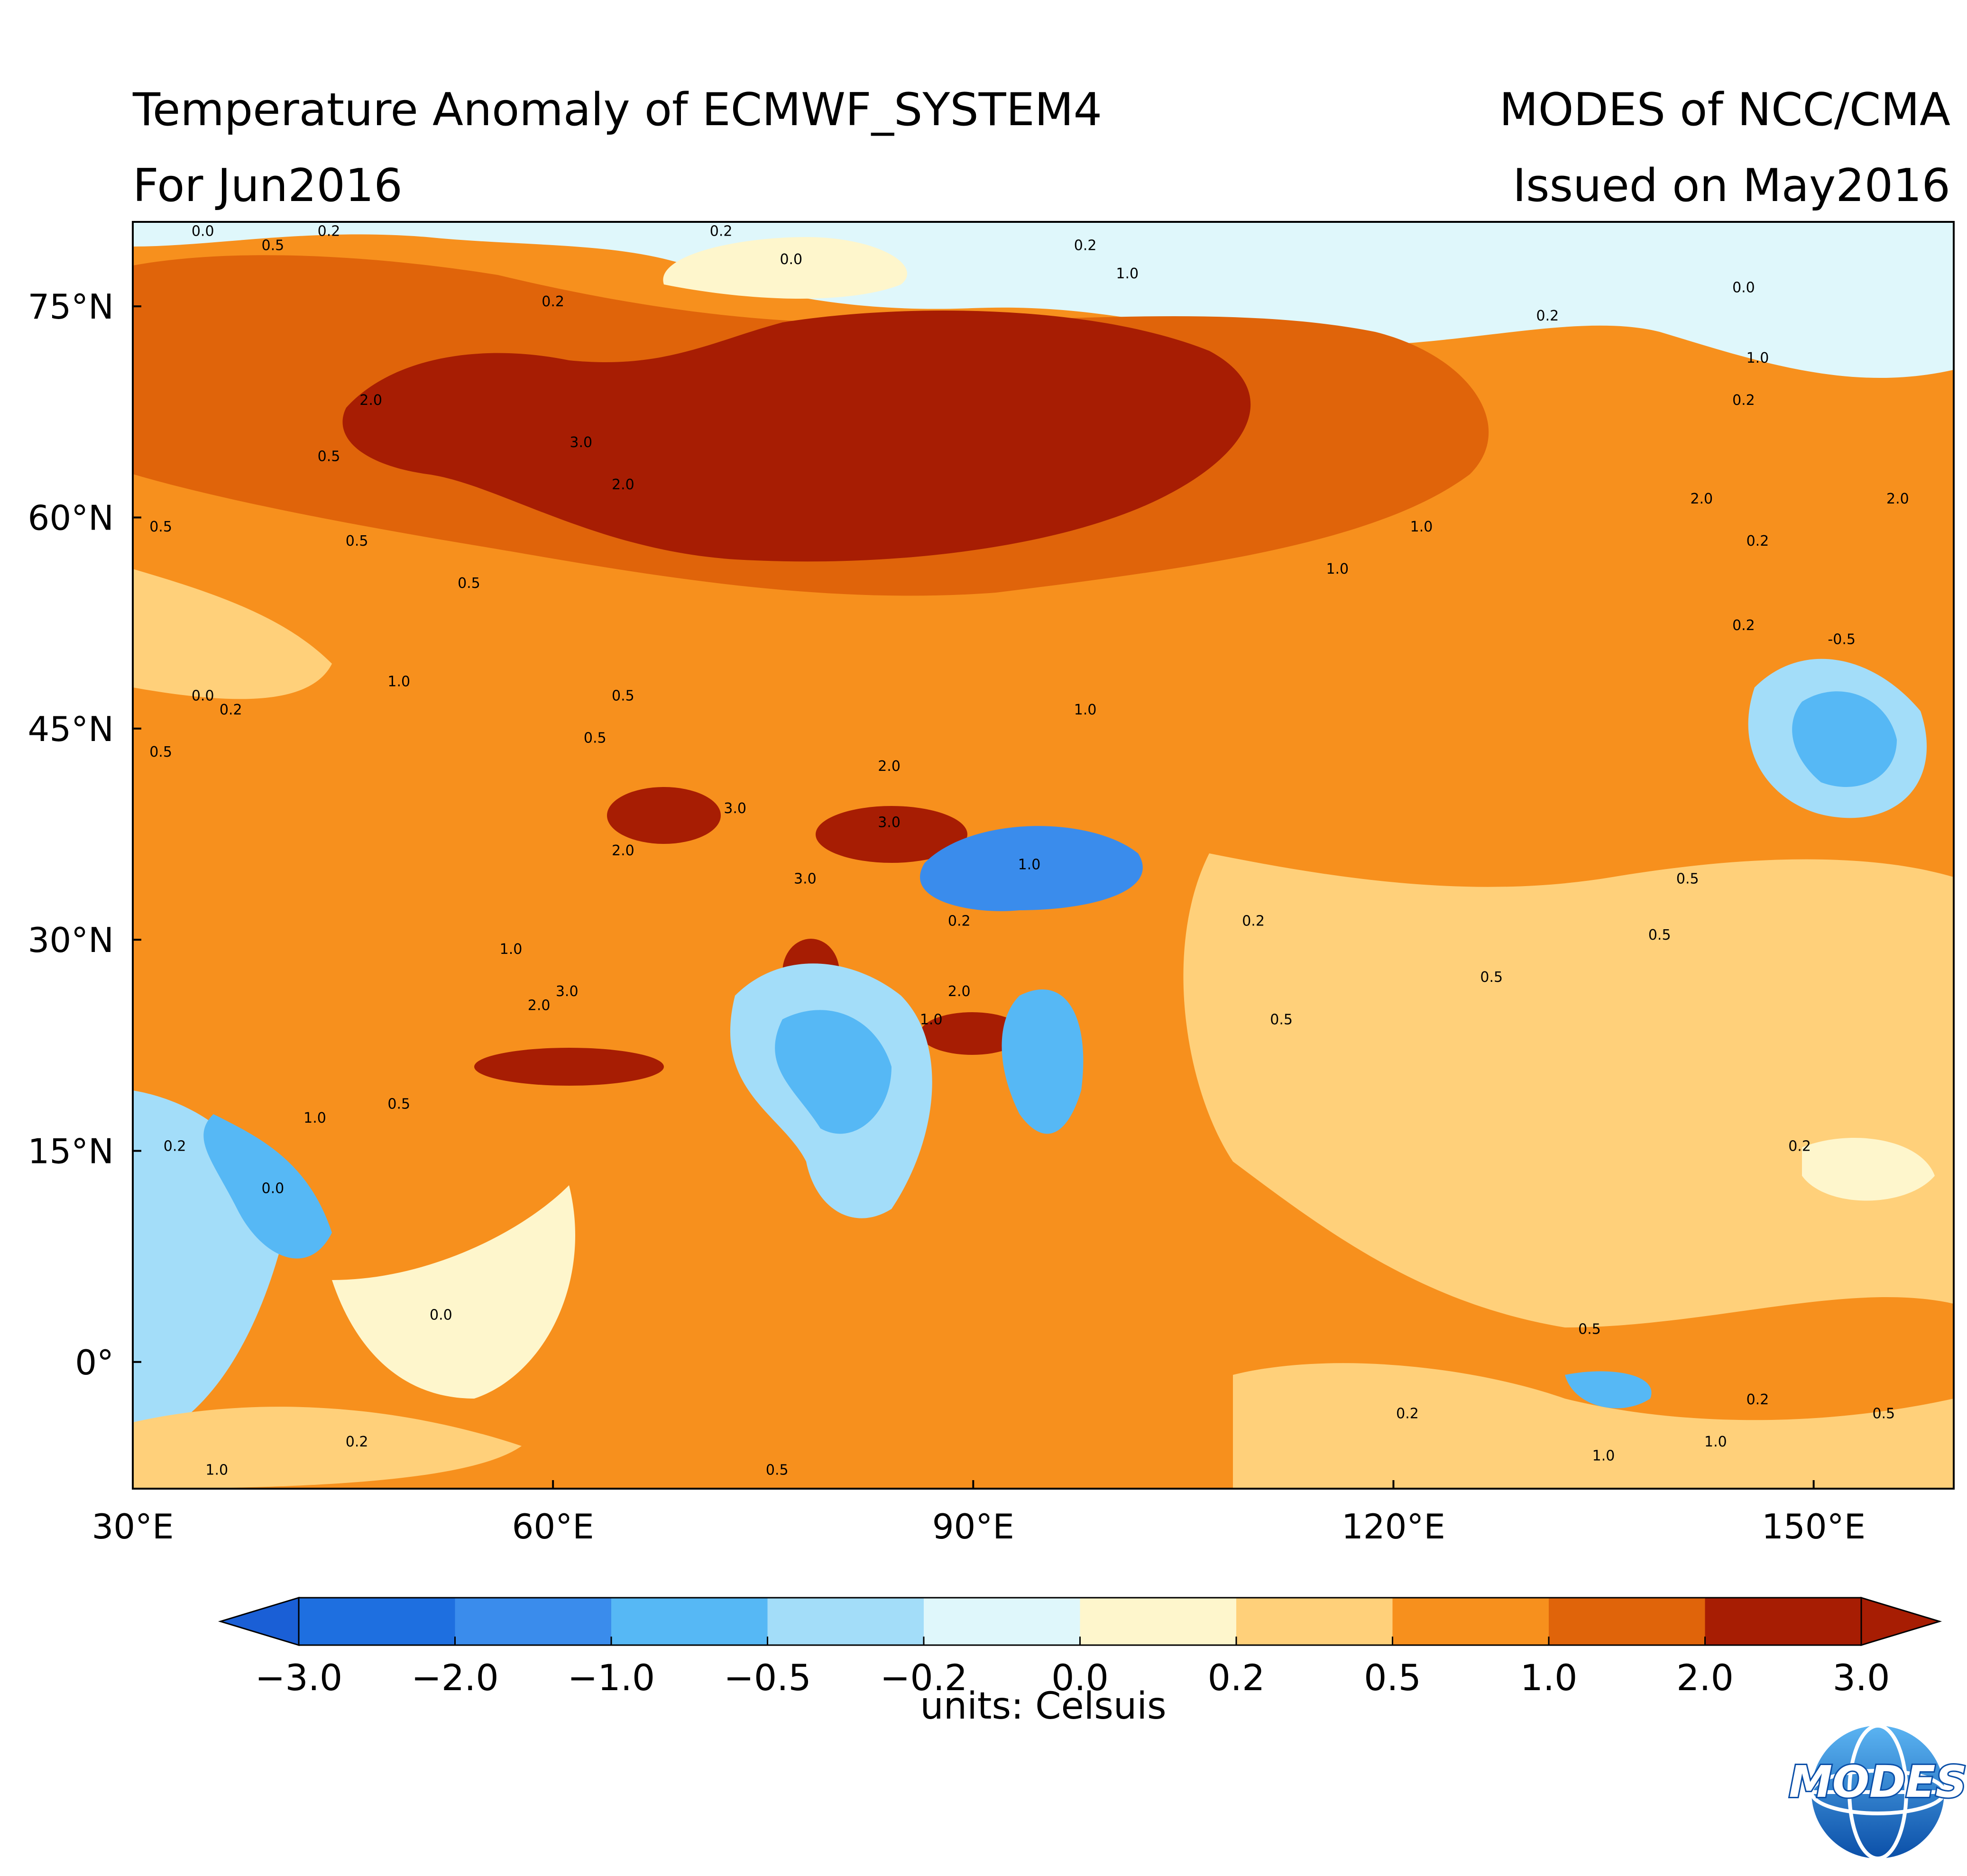 The image size is (1967, 1876). What do you see at coordinates (71, 518) in the screenshot?
I see `y-tick-label: 60°N` at bounding box center [71, 518].